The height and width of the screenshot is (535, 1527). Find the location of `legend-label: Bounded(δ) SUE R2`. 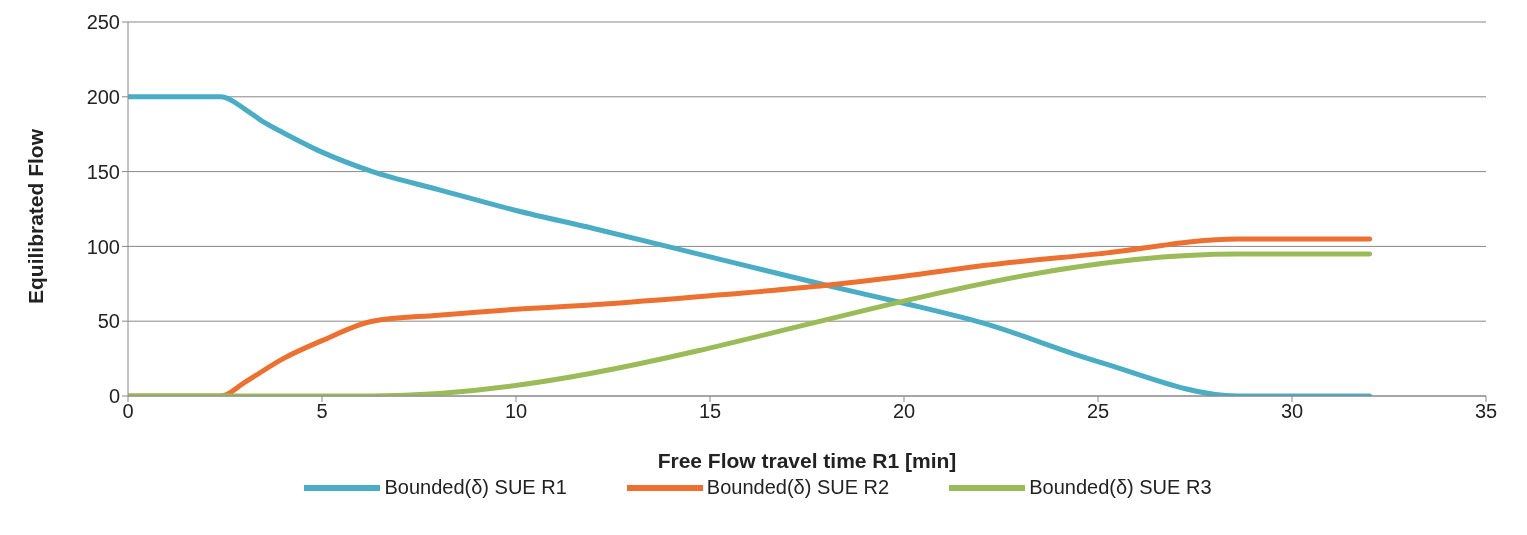

legend-label: Bounded(δ) SUE R2 is located at coordinates (798, 487).